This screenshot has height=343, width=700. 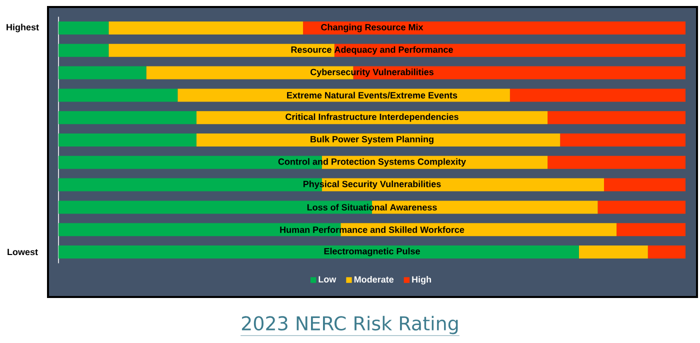 I want to click on text: Lowest, so click(x=23, y=252).